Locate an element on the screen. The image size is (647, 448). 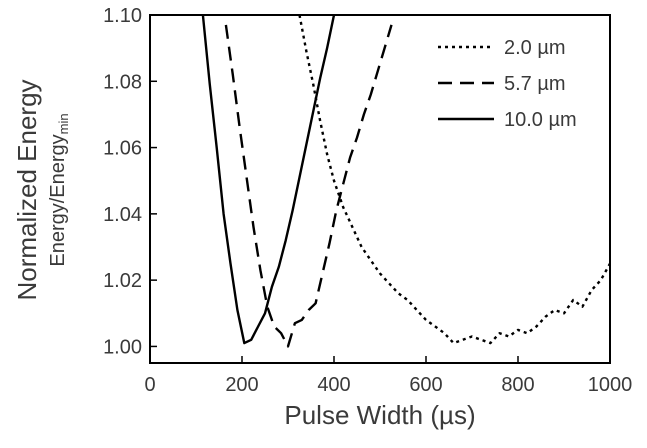
y-axis-subtitle-main: Energy/Energy is located at coordinates (58, 200).